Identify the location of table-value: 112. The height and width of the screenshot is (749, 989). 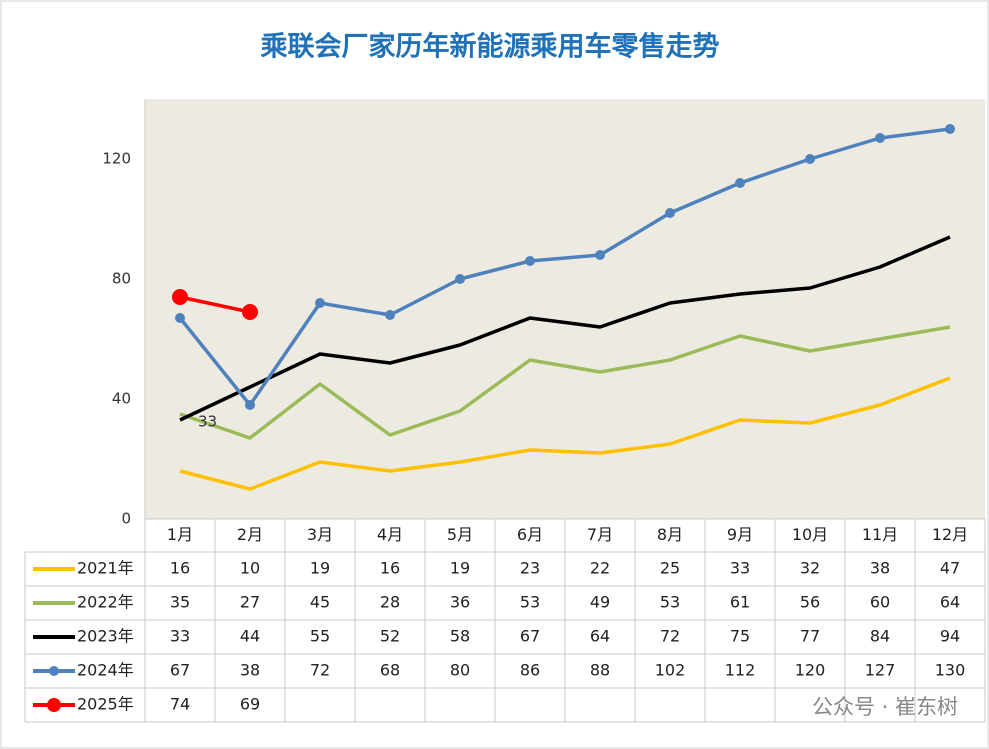
(740, 670).